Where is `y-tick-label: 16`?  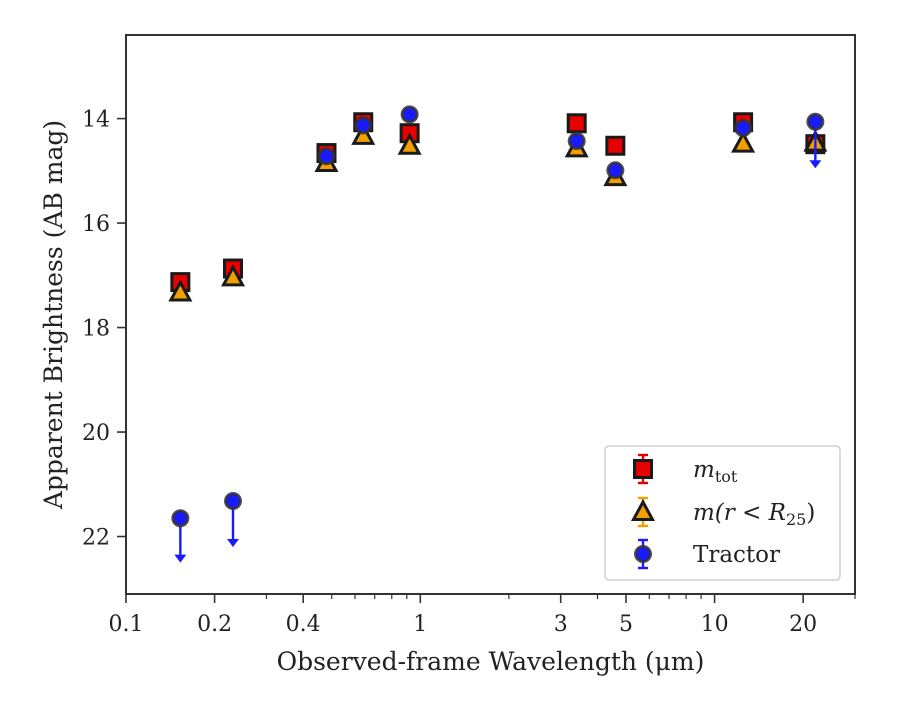
y-tick-label: 16 is located at coordinates (96, 224).